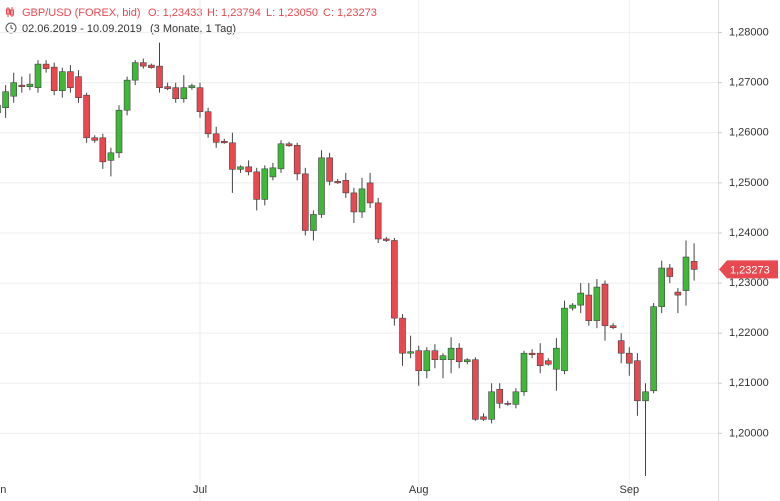 The height and width of the screenshot is (501, 780). I want to click on last-price-marker, so click(748, 269).